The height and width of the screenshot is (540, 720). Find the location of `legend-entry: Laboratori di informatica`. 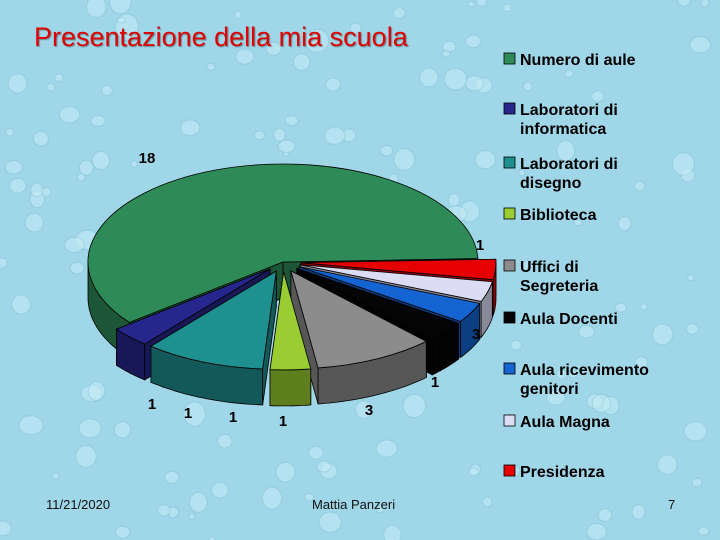

legend-entry: Laboratori di informatica is located at coordinates (569, 120).